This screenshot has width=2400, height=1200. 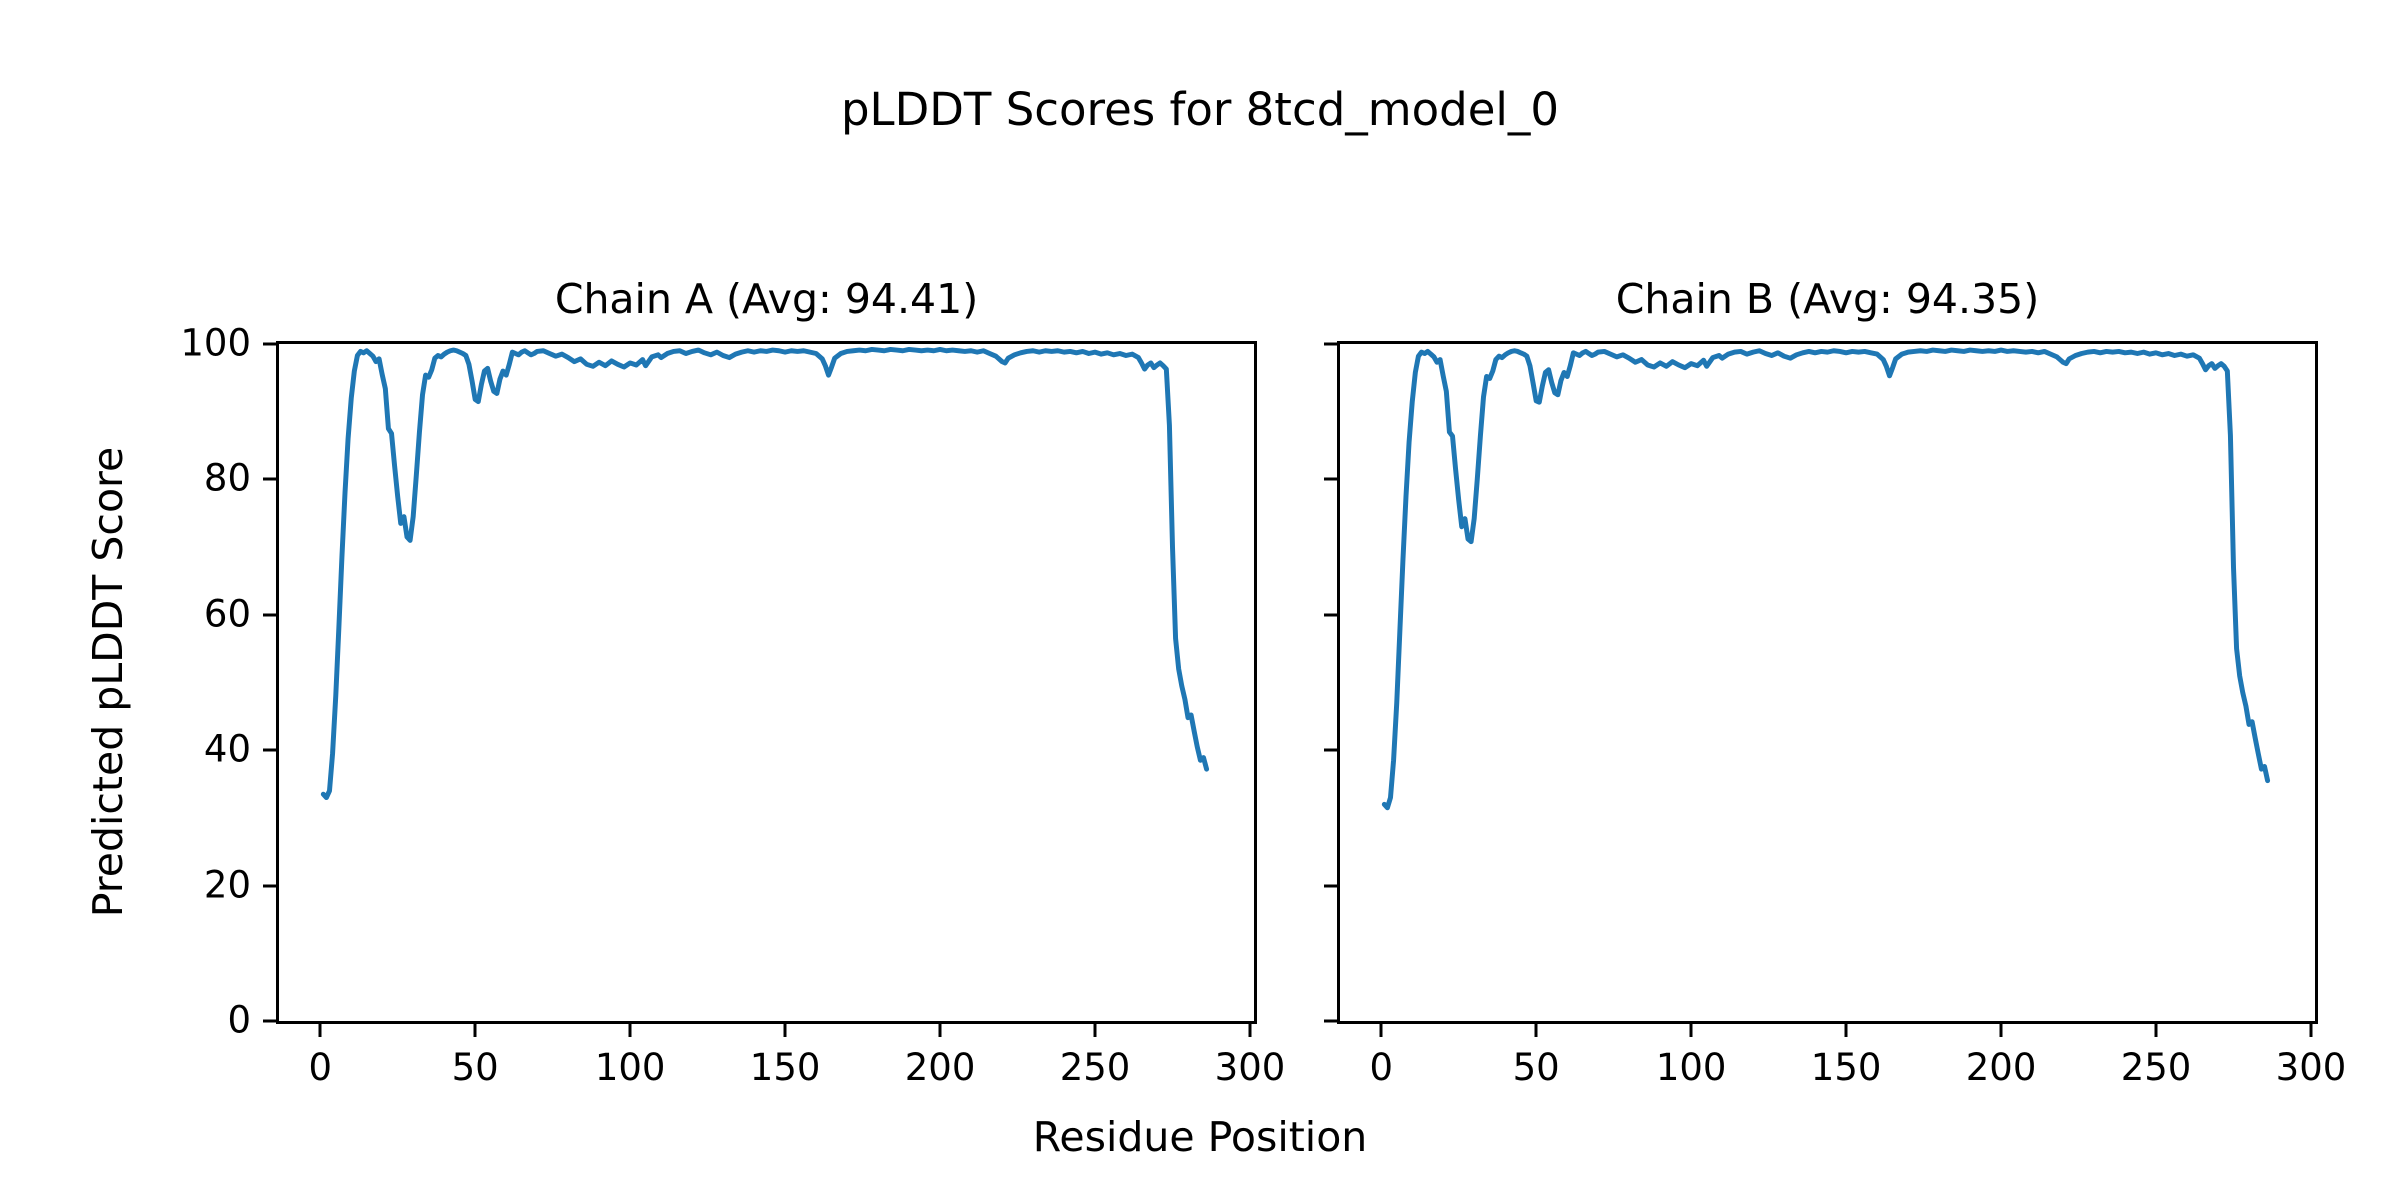 I want to click on chain-b-plddt-line, so click(x=1826, y=579).